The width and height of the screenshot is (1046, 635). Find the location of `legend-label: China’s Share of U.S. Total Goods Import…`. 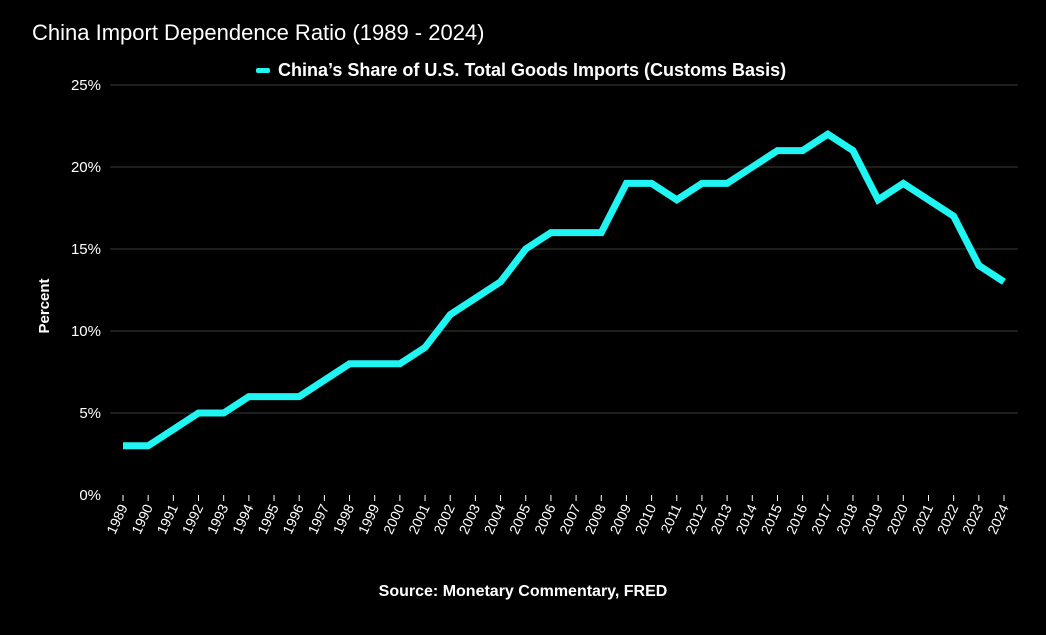

legend-label: China’s Share of U.S. Total Goods Import… is located at coordinates (532, 70).